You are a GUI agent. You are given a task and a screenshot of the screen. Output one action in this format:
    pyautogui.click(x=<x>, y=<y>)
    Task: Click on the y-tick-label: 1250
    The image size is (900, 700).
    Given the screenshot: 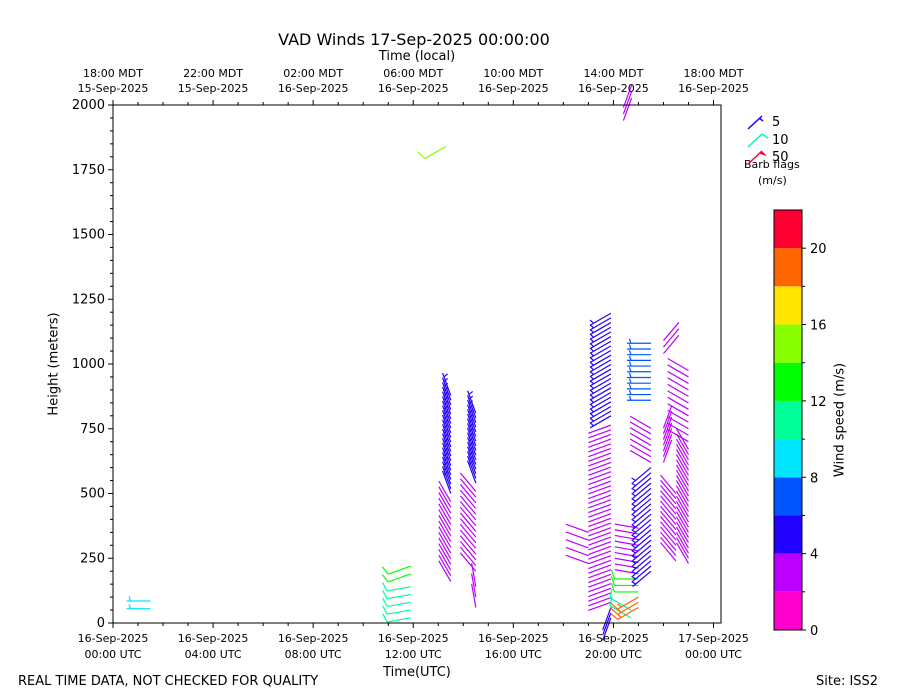 What is the action you would take?
    pyautogui.click(x=88, y=299)
    